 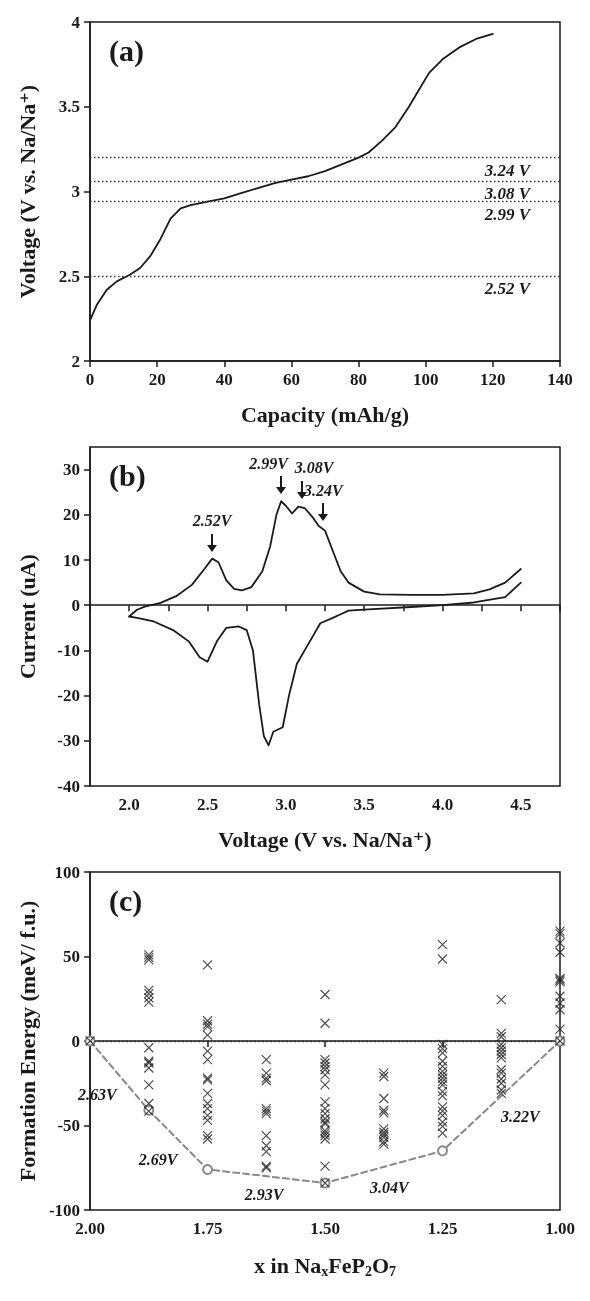 I want to click on x-axis-title: Voltage (V vs. Na/Na⁺), so click(x=325, y=839).